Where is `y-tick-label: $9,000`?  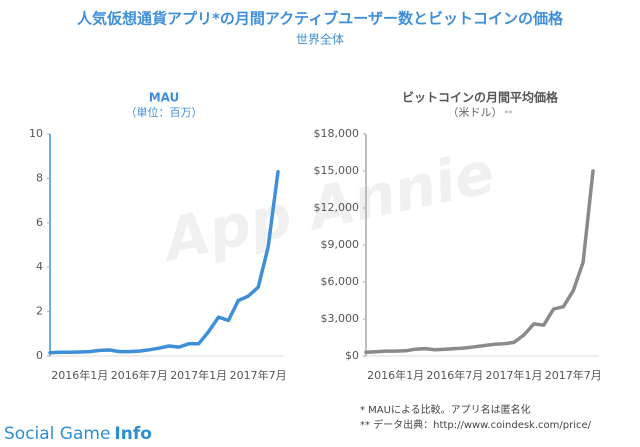
y-tick-label: $9,000 is located at coordinates (340, 244).